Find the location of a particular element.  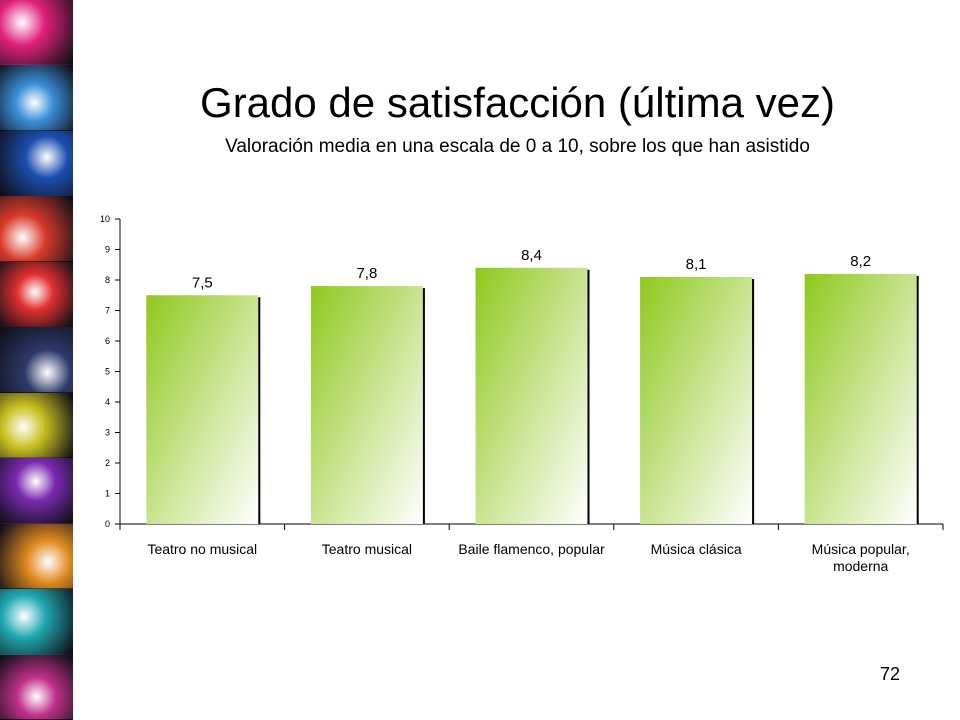

data-label: 8,4 is located at coordinates (531, 255).